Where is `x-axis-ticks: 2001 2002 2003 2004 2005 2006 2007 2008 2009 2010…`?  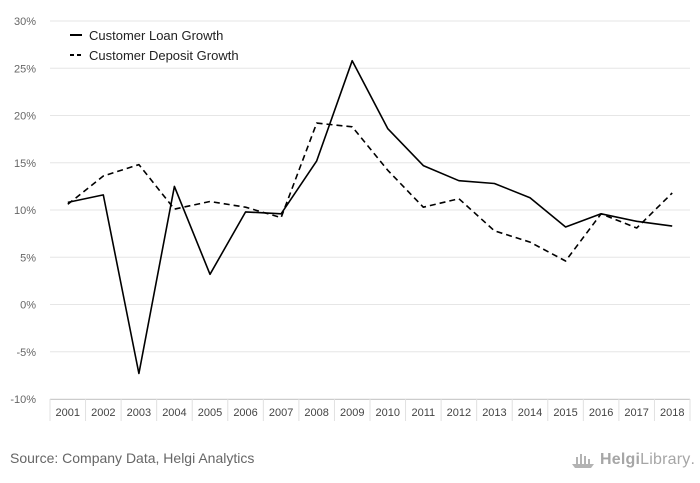
x-axis-ticks: 2001 2002 2003 2004 2005 2006 2007 2008 2009 2010… is located at coordinates (370, 413).